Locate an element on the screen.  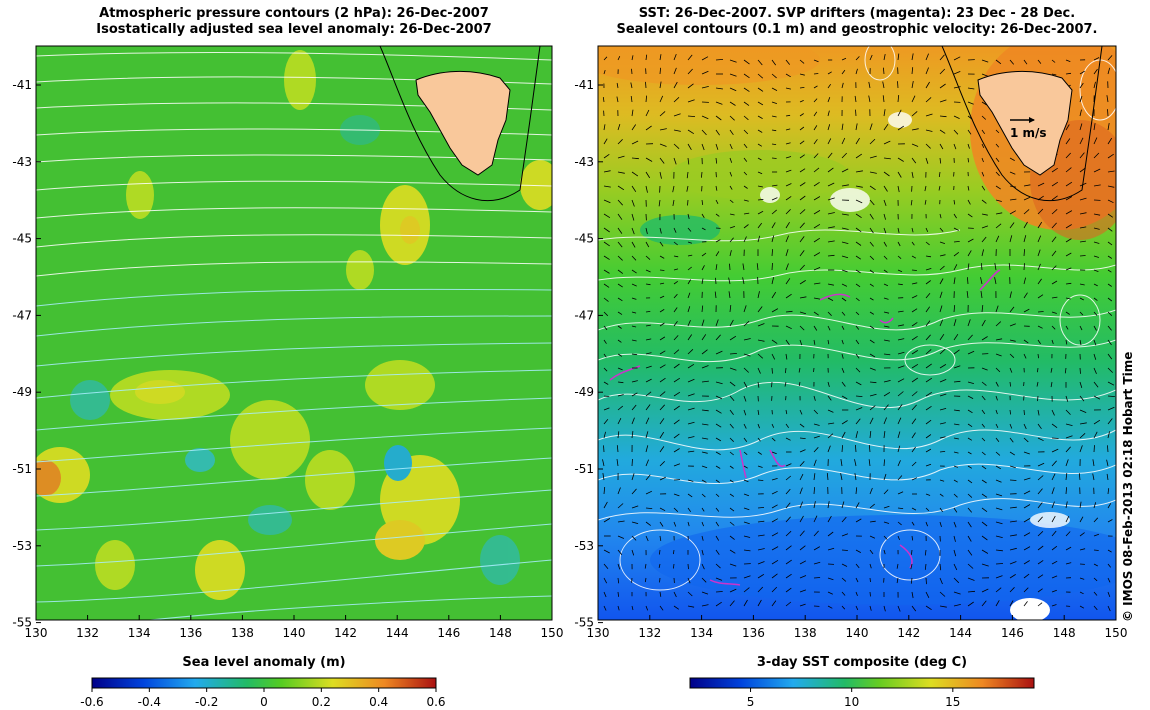
left-lat-tick-label: -41 is located at coordinates (22, 85).